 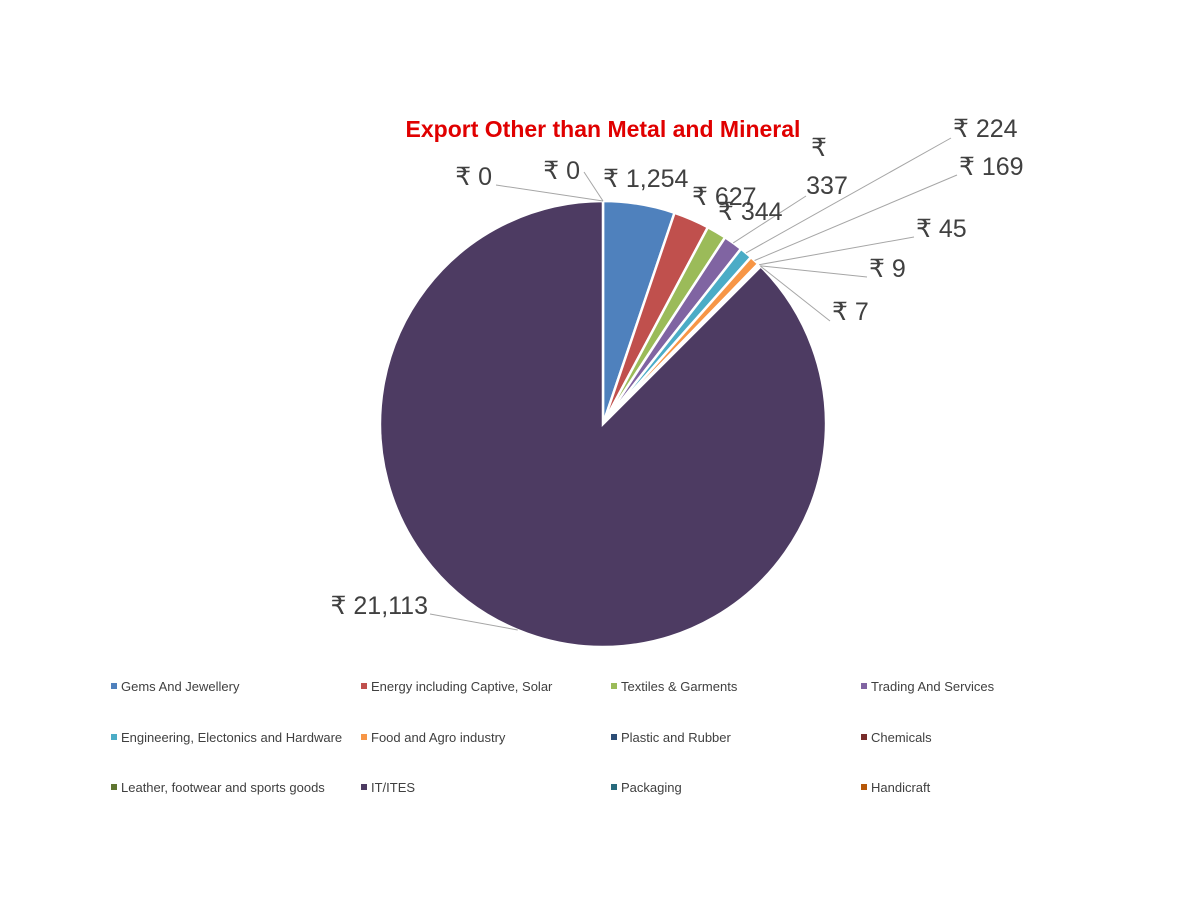 I want to click on data-label-handicraft: ₹ 0, so click(x=473, y=177).